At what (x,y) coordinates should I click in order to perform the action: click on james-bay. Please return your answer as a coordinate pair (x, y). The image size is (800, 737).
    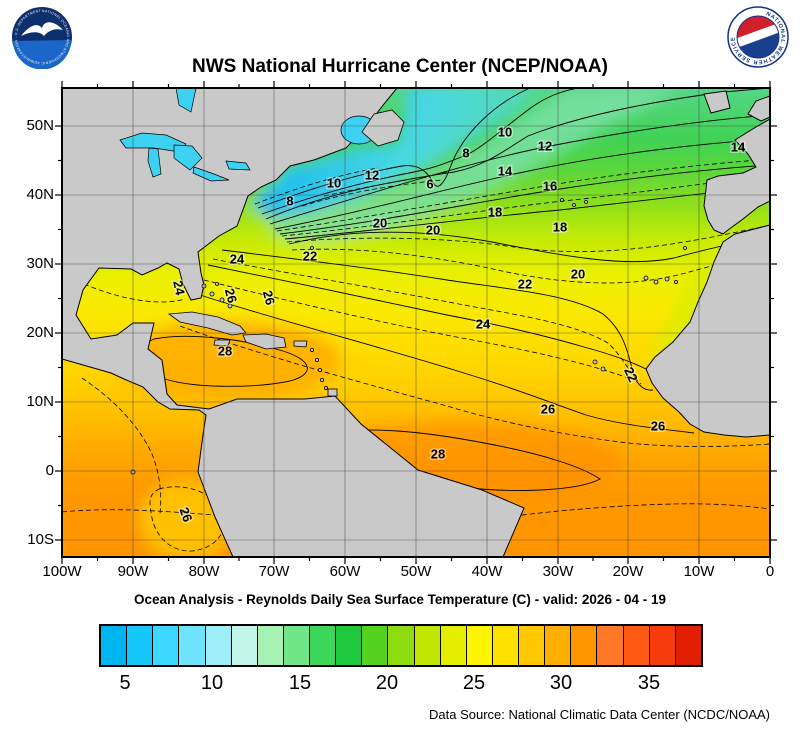
    Looking at the image, I should click on (186, 100).